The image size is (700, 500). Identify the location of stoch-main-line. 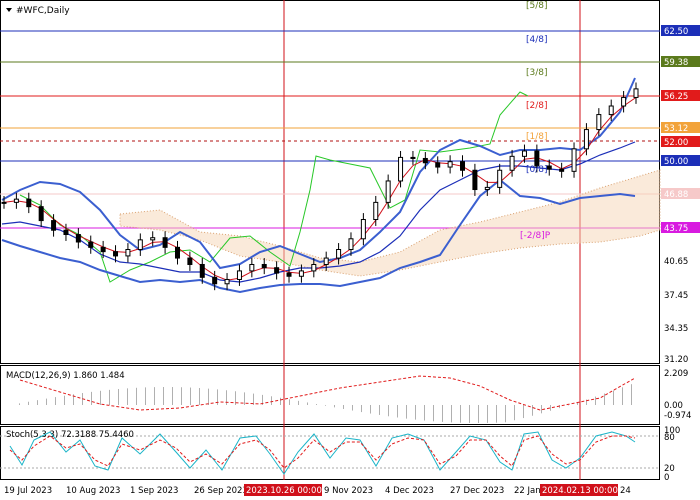
(322, 453).